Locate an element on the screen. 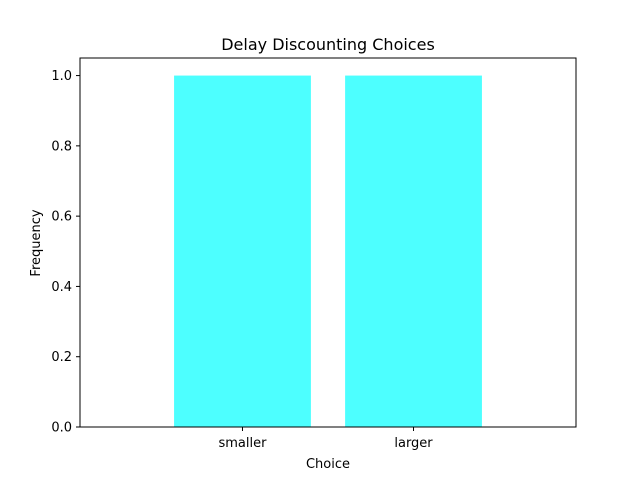  chart-title: Delay Discounting Choices is located at coordinates (328, 44).